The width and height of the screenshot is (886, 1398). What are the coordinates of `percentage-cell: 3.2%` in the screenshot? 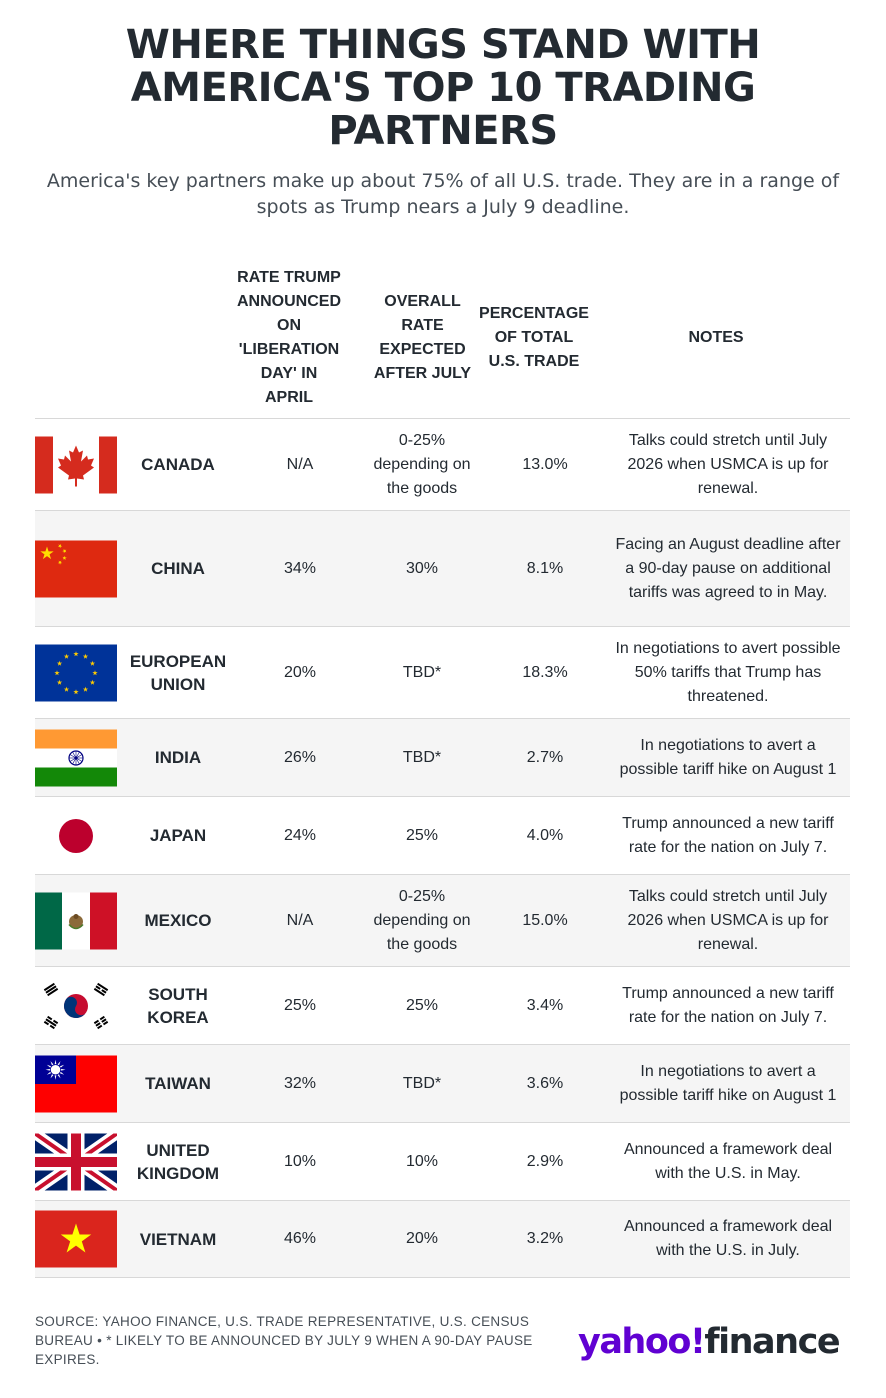 It's located at (545, 1238).